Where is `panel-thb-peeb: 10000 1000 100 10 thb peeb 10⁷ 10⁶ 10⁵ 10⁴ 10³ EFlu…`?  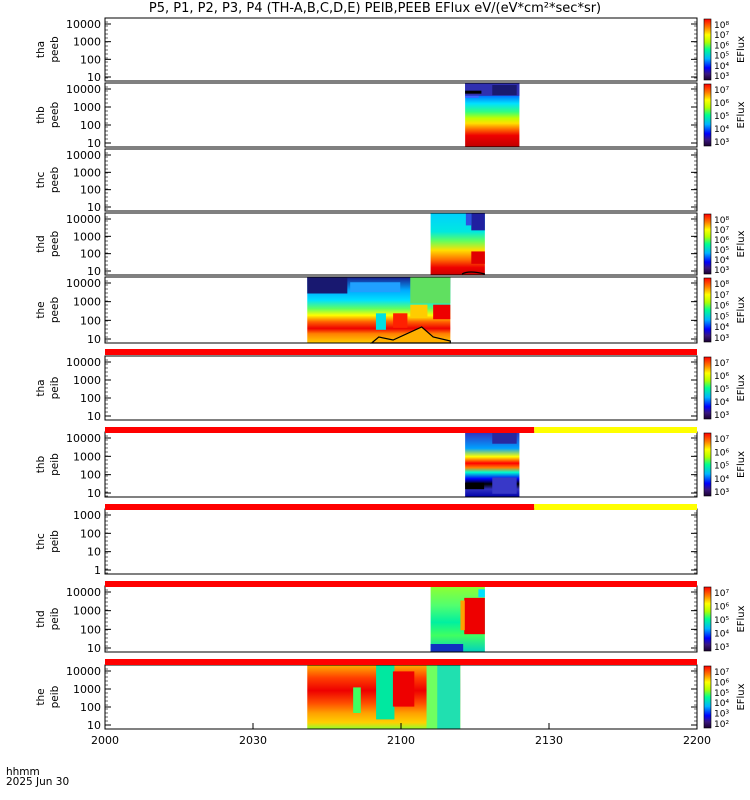 panel-thb-peeb: 10000 1000 100 10 thb peeb 10⁷ 10⁶ 10⁵ 10⁴ 10³ EFlu… is located at coordinates (391, 116).